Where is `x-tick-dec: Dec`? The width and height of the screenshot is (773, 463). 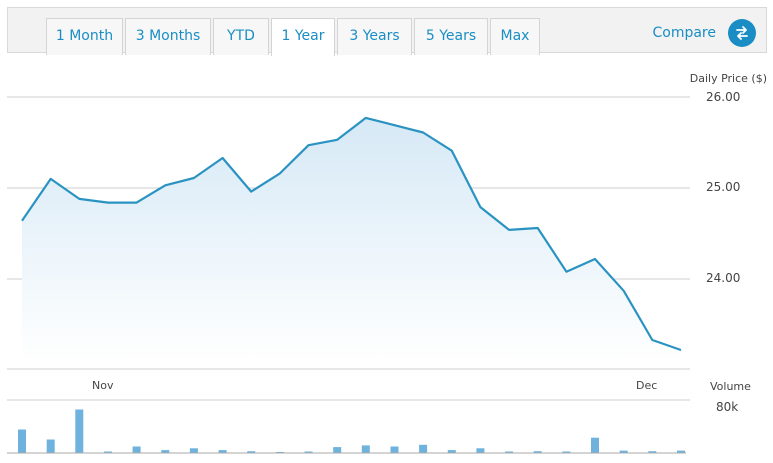 x-tick-dec: Dec is located at coordinates (647, 385).